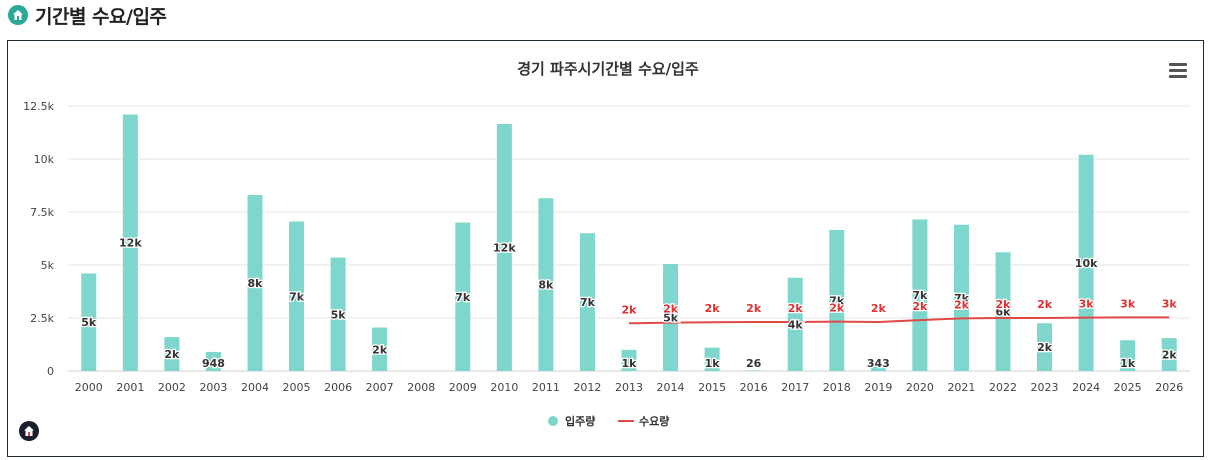 The image size is (1211, 460). What do you see at coordinates (18, 15) in the screenshot?
I see `home-icon` at bounding box center [18, 15].